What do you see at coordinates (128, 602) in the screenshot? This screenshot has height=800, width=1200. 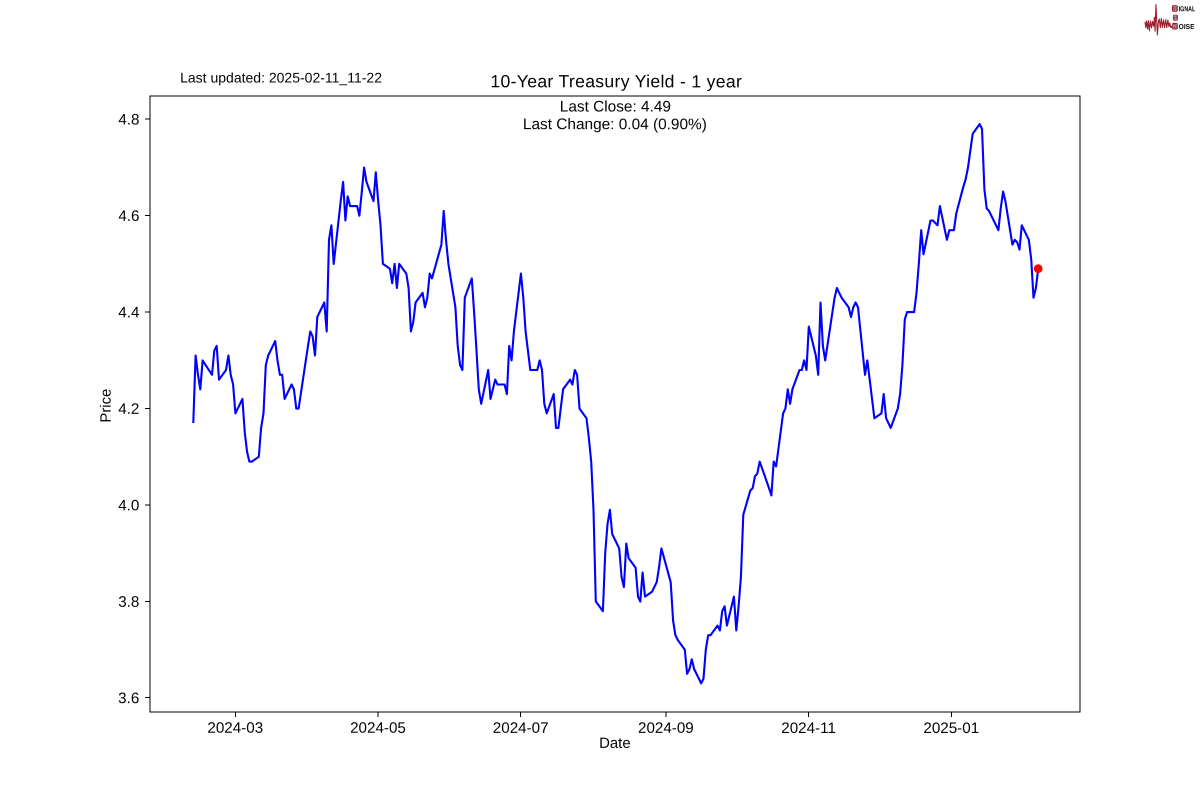 I see `svg-text: 3.8` at bounding box center [128, 602].